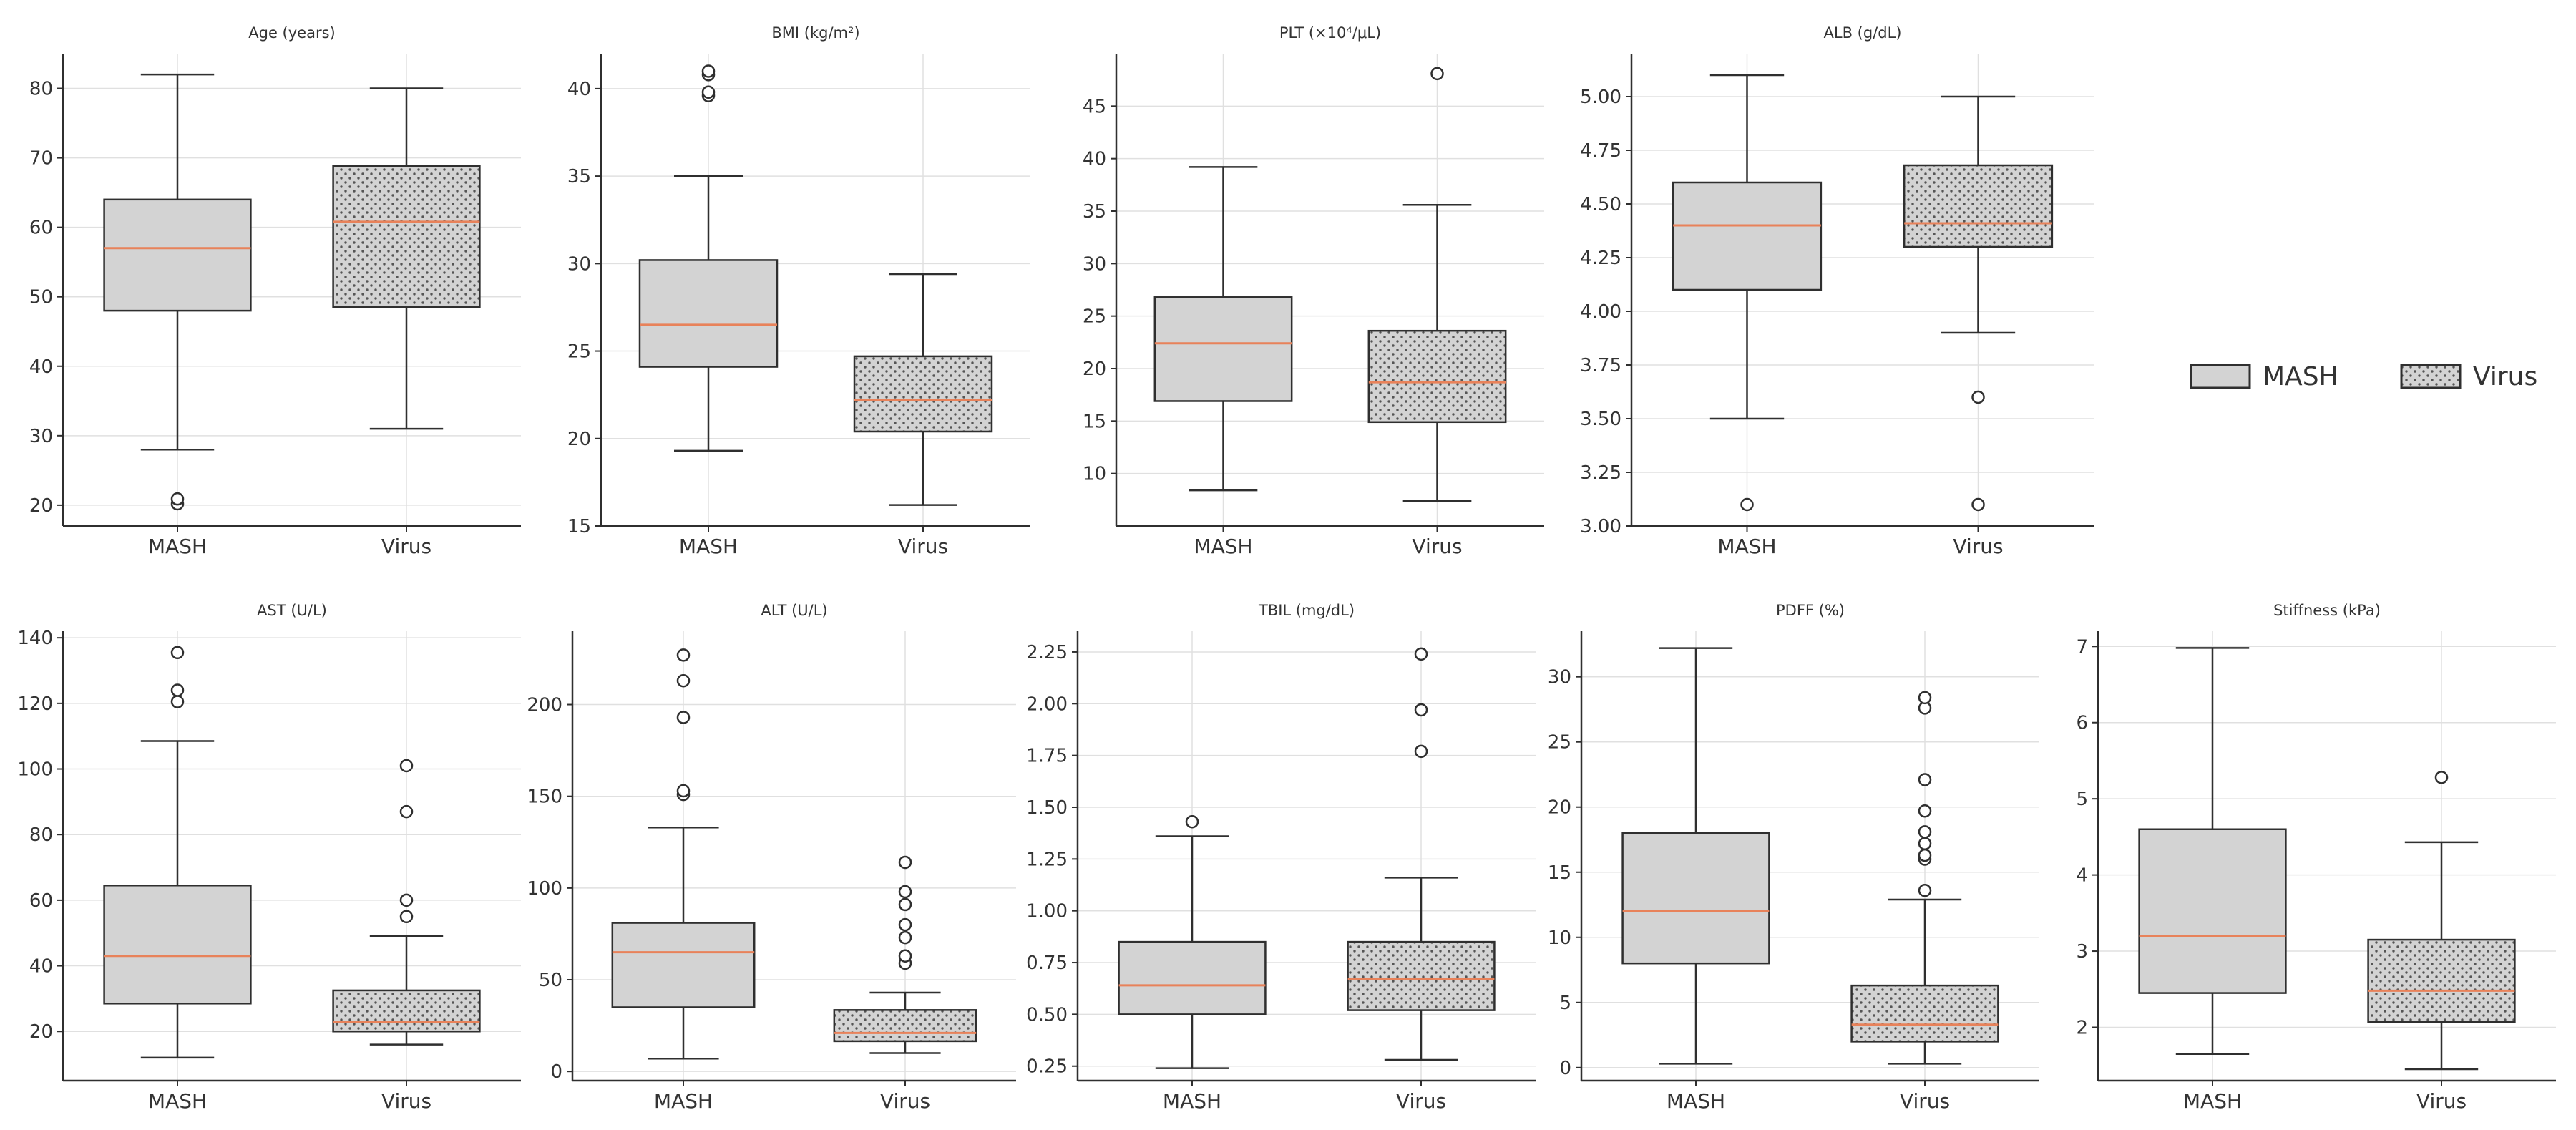 The image size is (2576, 1130). I want to click on y-tick-label: 3.25, so click(1601, 473).